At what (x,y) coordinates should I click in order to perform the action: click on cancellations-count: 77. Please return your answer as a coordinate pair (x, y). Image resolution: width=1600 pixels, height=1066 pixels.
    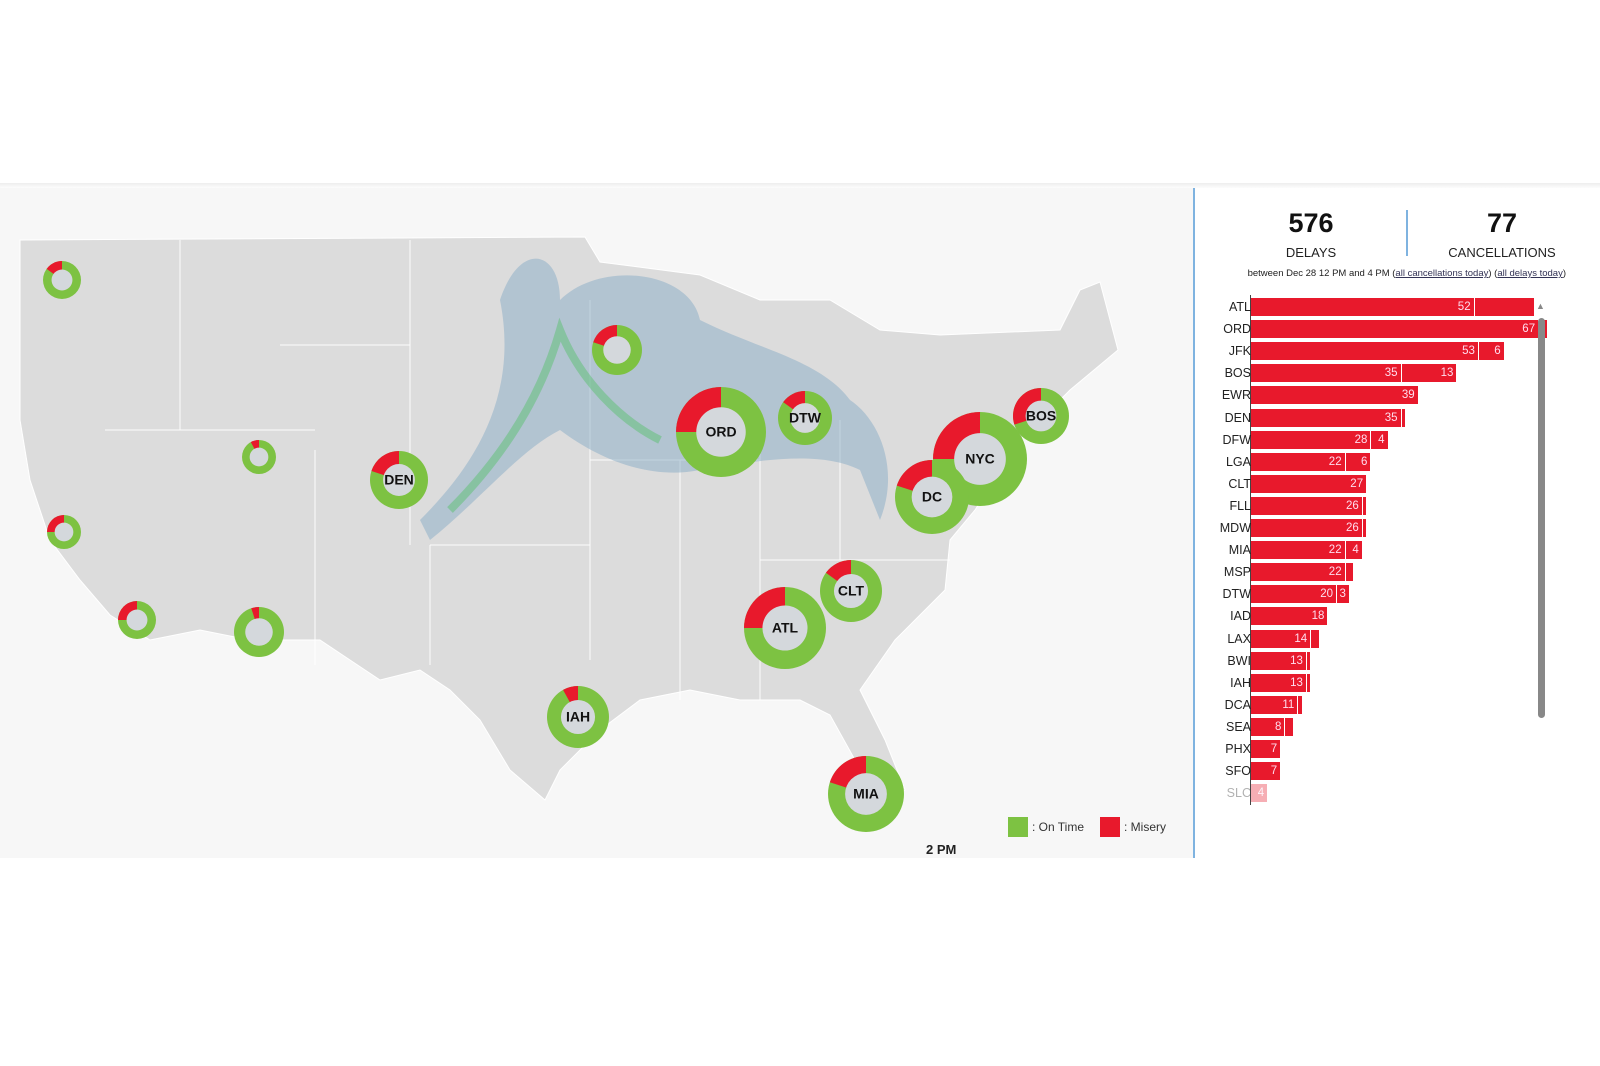
    Looking at the image, I should click on (1502, 223).